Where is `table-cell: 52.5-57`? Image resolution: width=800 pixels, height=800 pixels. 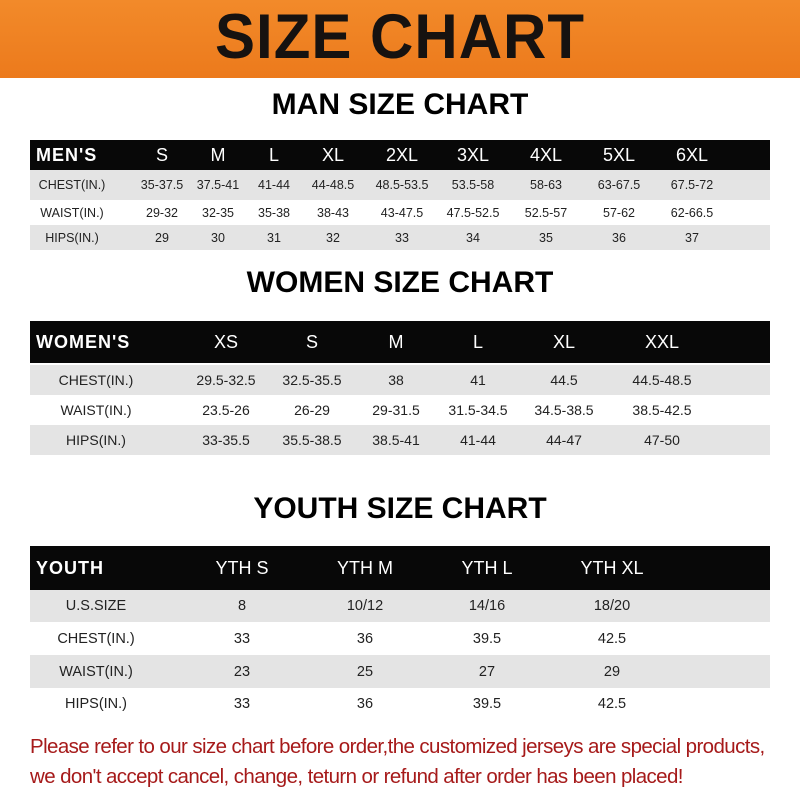 table-cell: 52.5-57 is located at coordinates (546, 212).